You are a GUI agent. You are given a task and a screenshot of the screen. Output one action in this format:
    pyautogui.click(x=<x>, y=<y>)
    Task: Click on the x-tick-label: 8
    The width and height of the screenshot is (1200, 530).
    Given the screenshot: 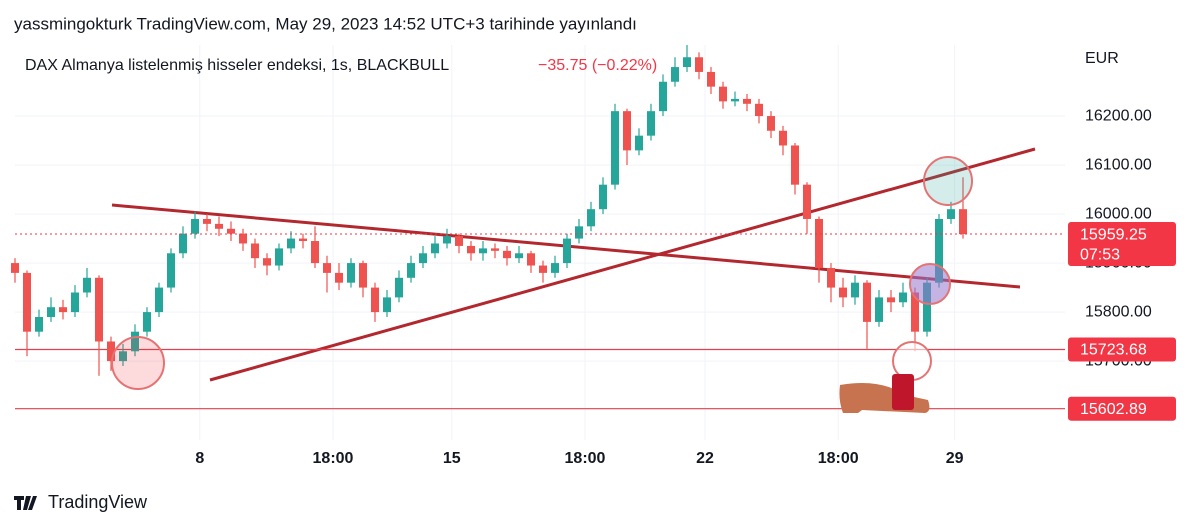 What is the action you would take?
    pyautogui.click(x=199, y=458)
    